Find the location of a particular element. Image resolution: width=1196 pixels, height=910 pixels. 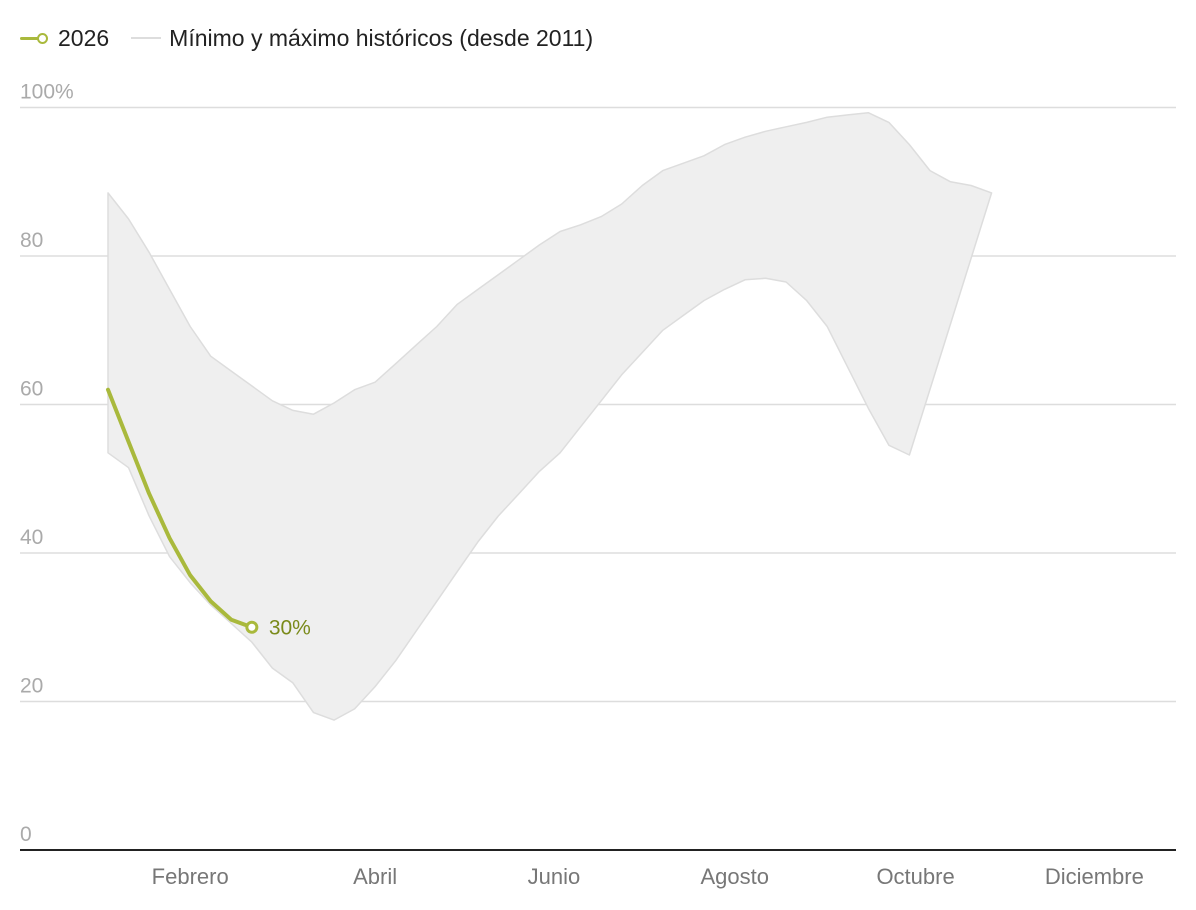

y-tick-label: 0 is located at coordinates (26, 834).